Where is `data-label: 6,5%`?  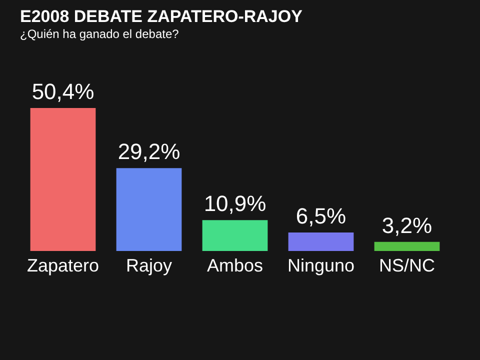
data-label: 6,5% is located at coordinates (321, 216).